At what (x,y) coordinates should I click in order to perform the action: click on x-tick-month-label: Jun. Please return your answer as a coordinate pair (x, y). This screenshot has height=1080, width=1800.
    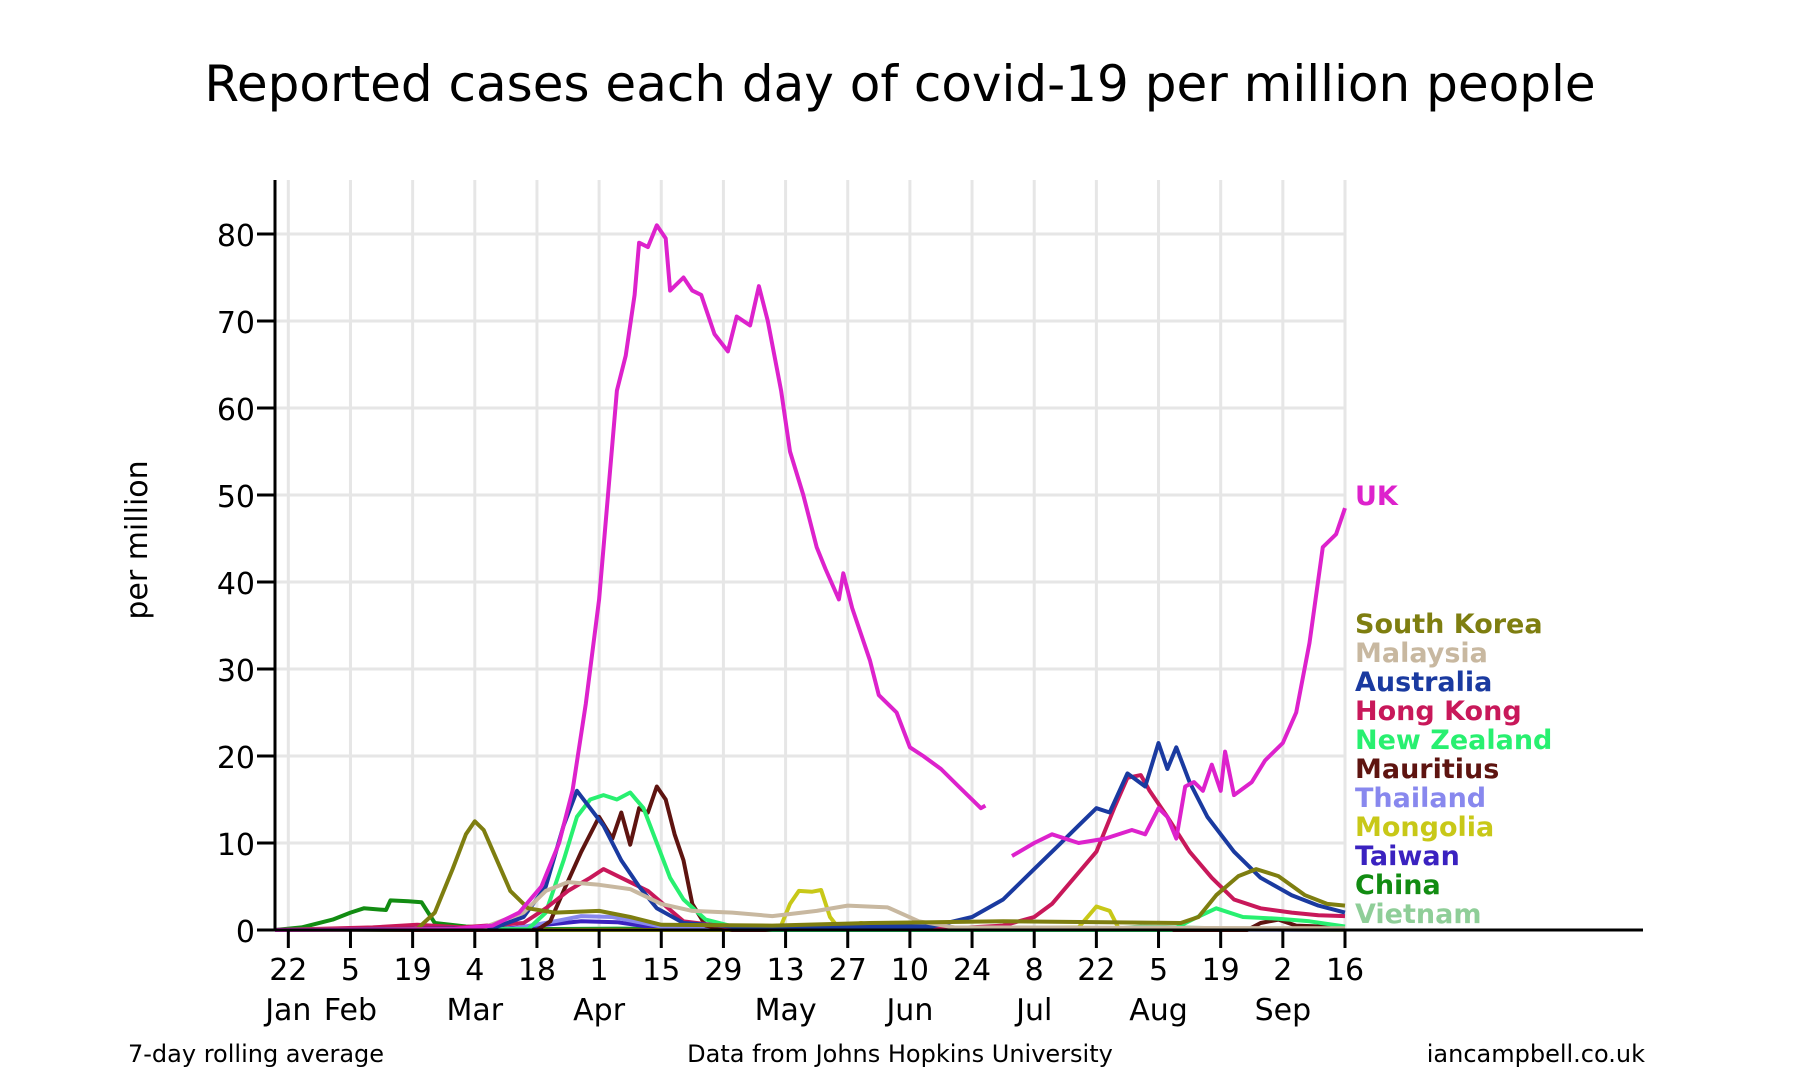
    Looking at the image, I should click on (908, 1010).